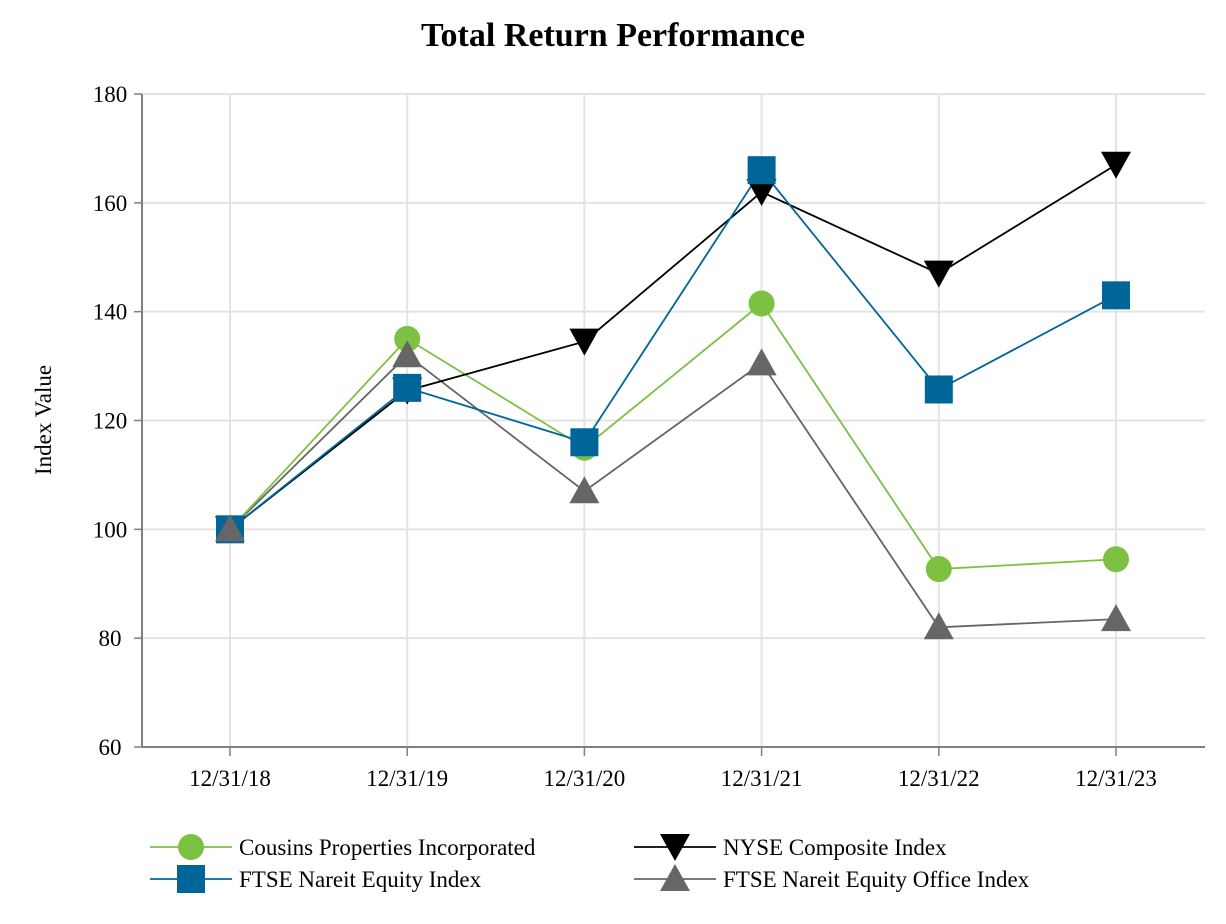 The width and height of the screenshot is (1226, 924). What do you see at coordinates (110, 94) in the screenshot?
I see `y-tick-label: 180` at bounding box center [110, 94].